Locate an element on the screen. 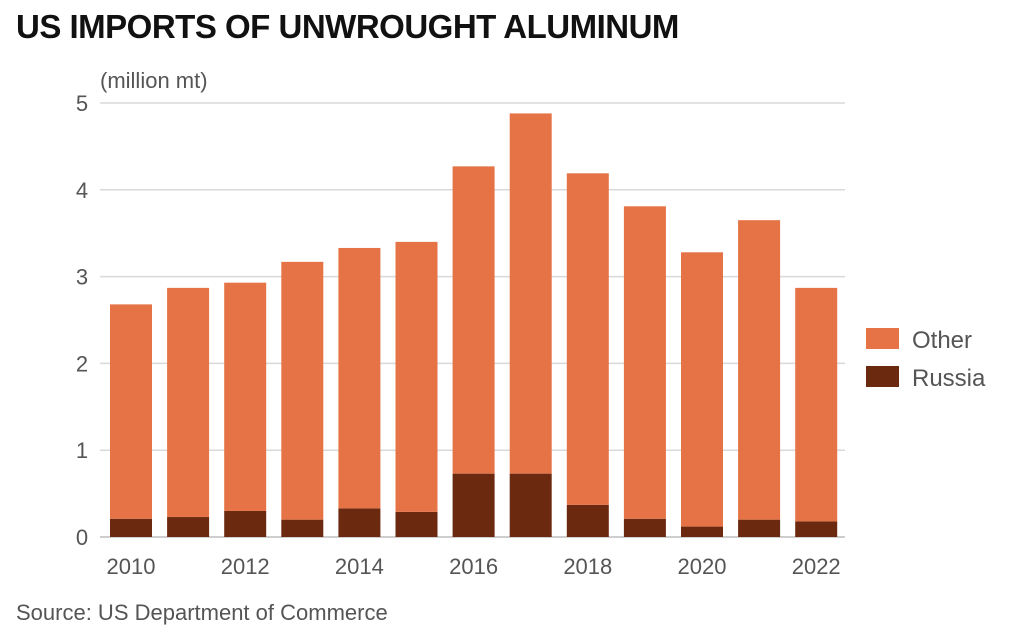 This screenshot has height=640, width=1024. bar-russia-2012 is located at coordinates (245, 523).